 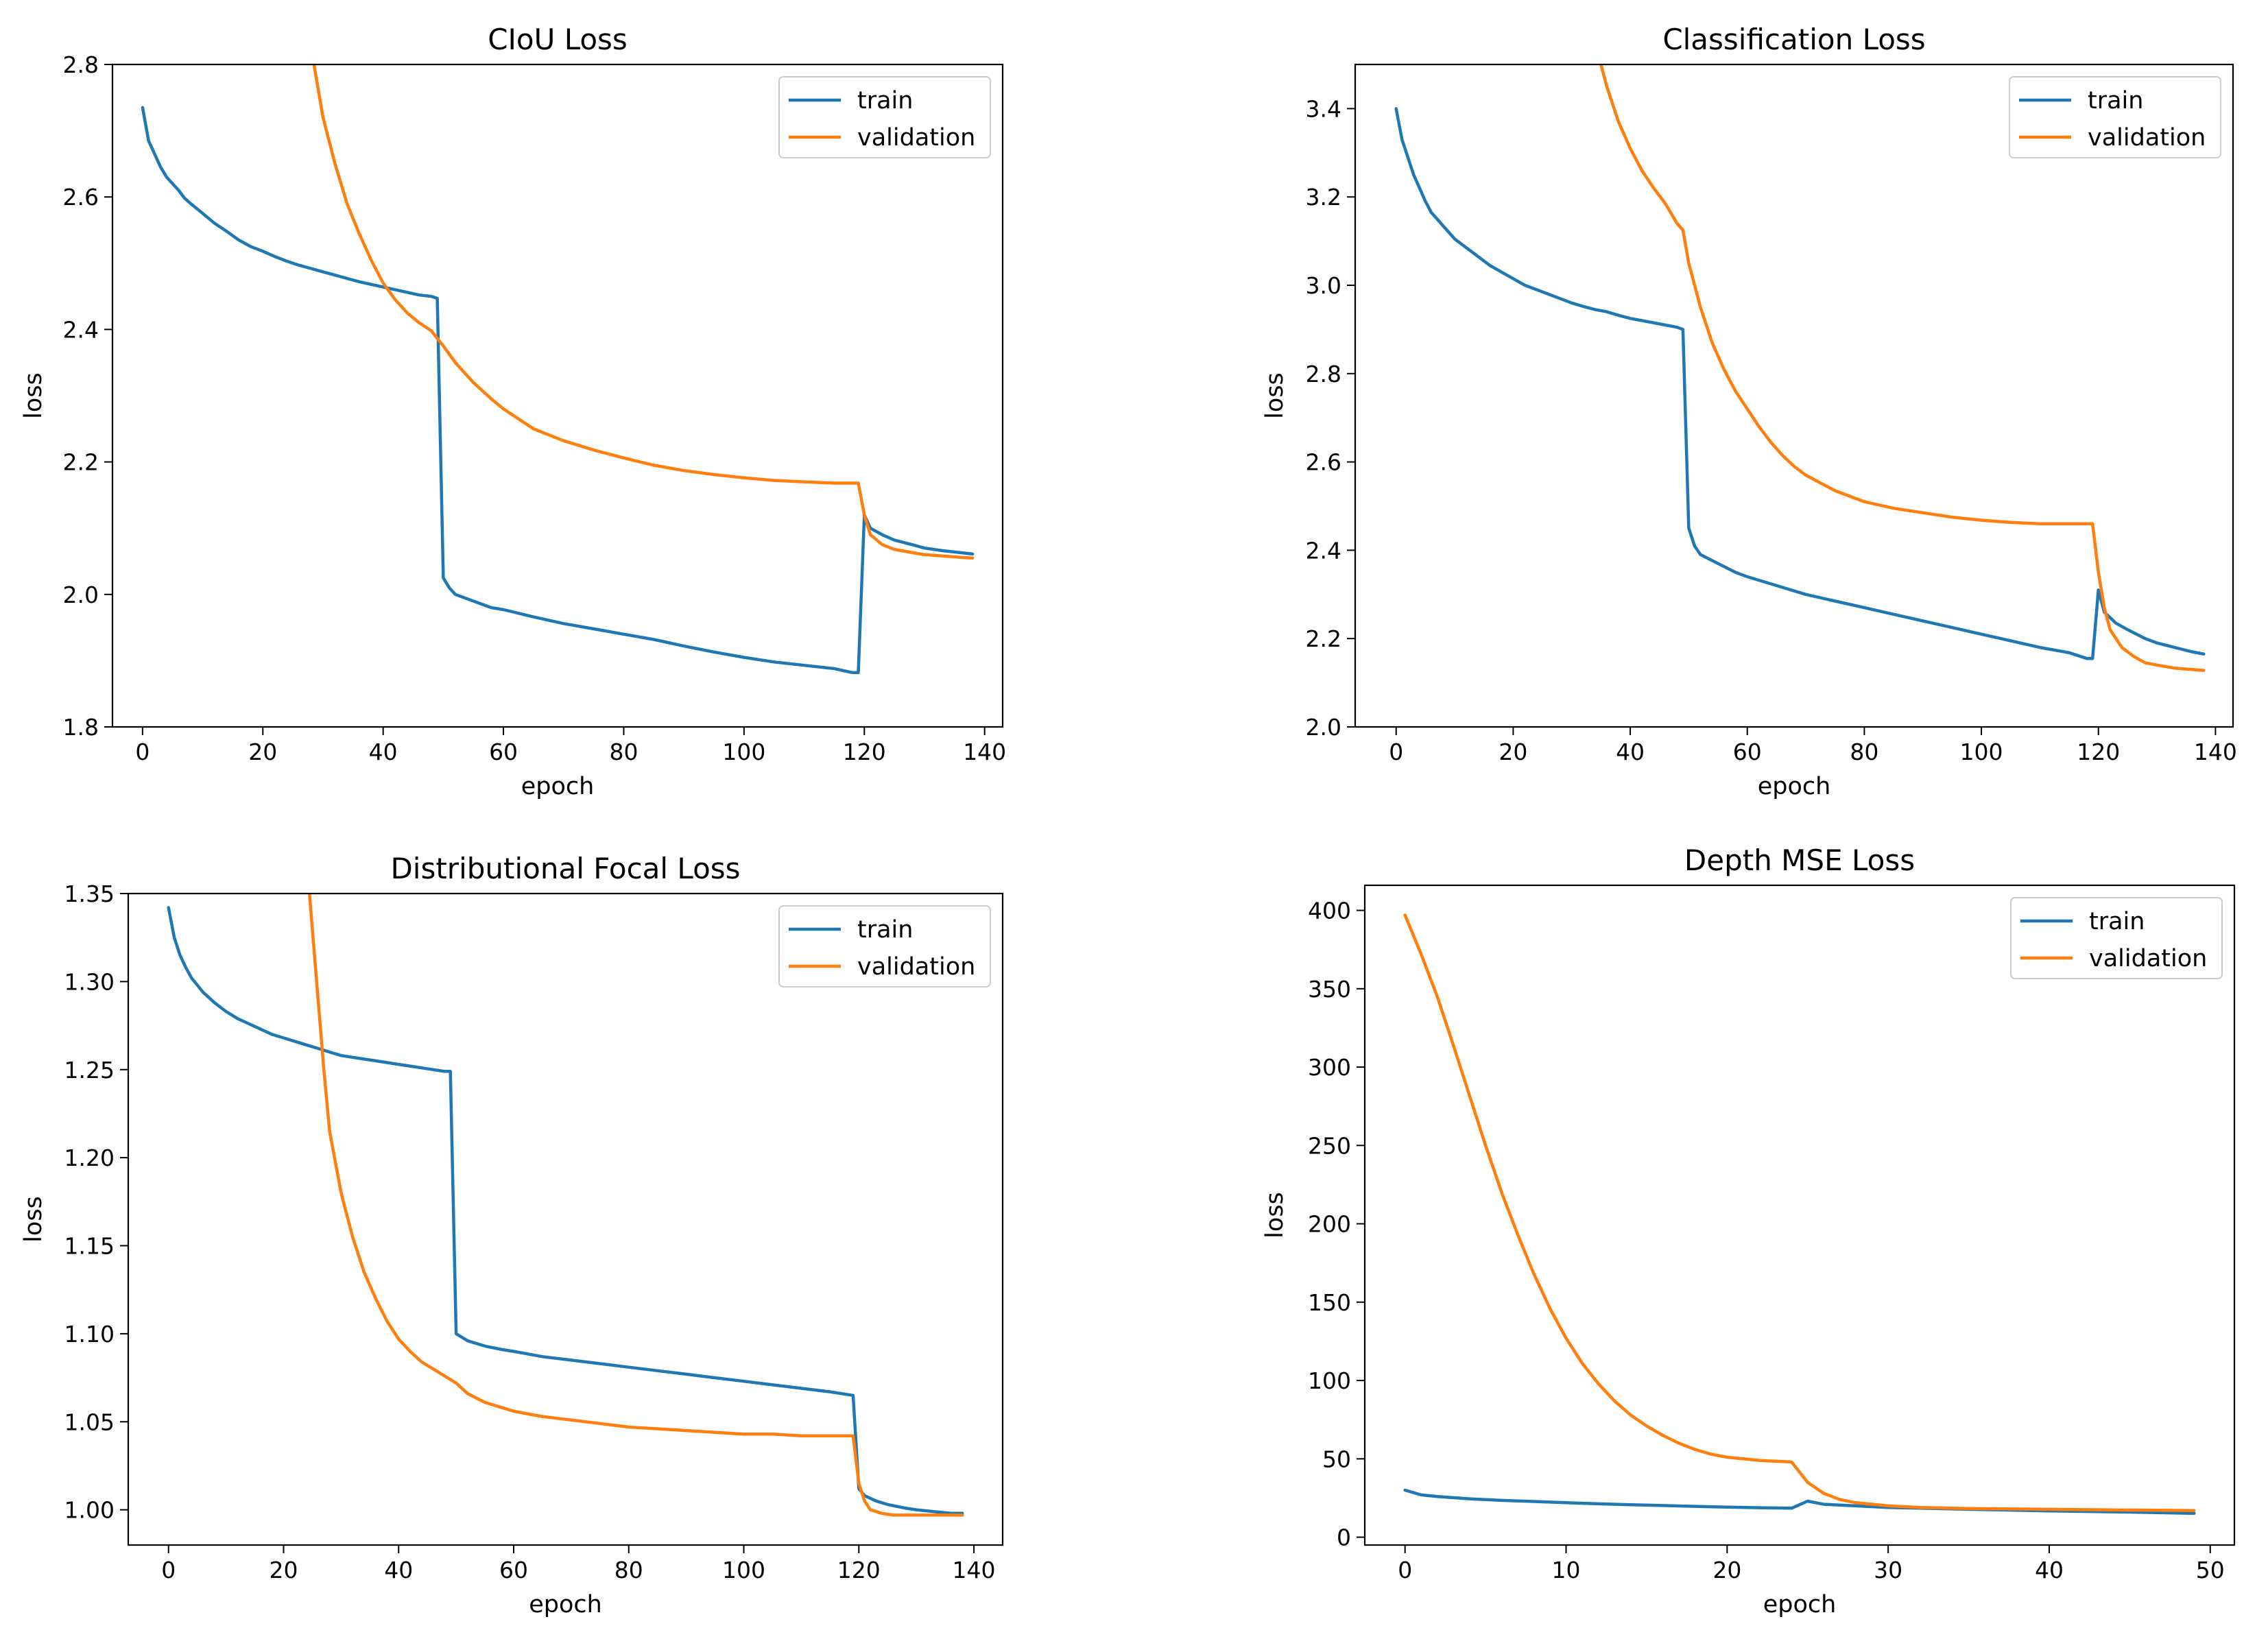 What do you see at coordinates (1330, 1145) in the screenshot?
I see `y-tick-label: 250` at bounding box center [1330, 1145].